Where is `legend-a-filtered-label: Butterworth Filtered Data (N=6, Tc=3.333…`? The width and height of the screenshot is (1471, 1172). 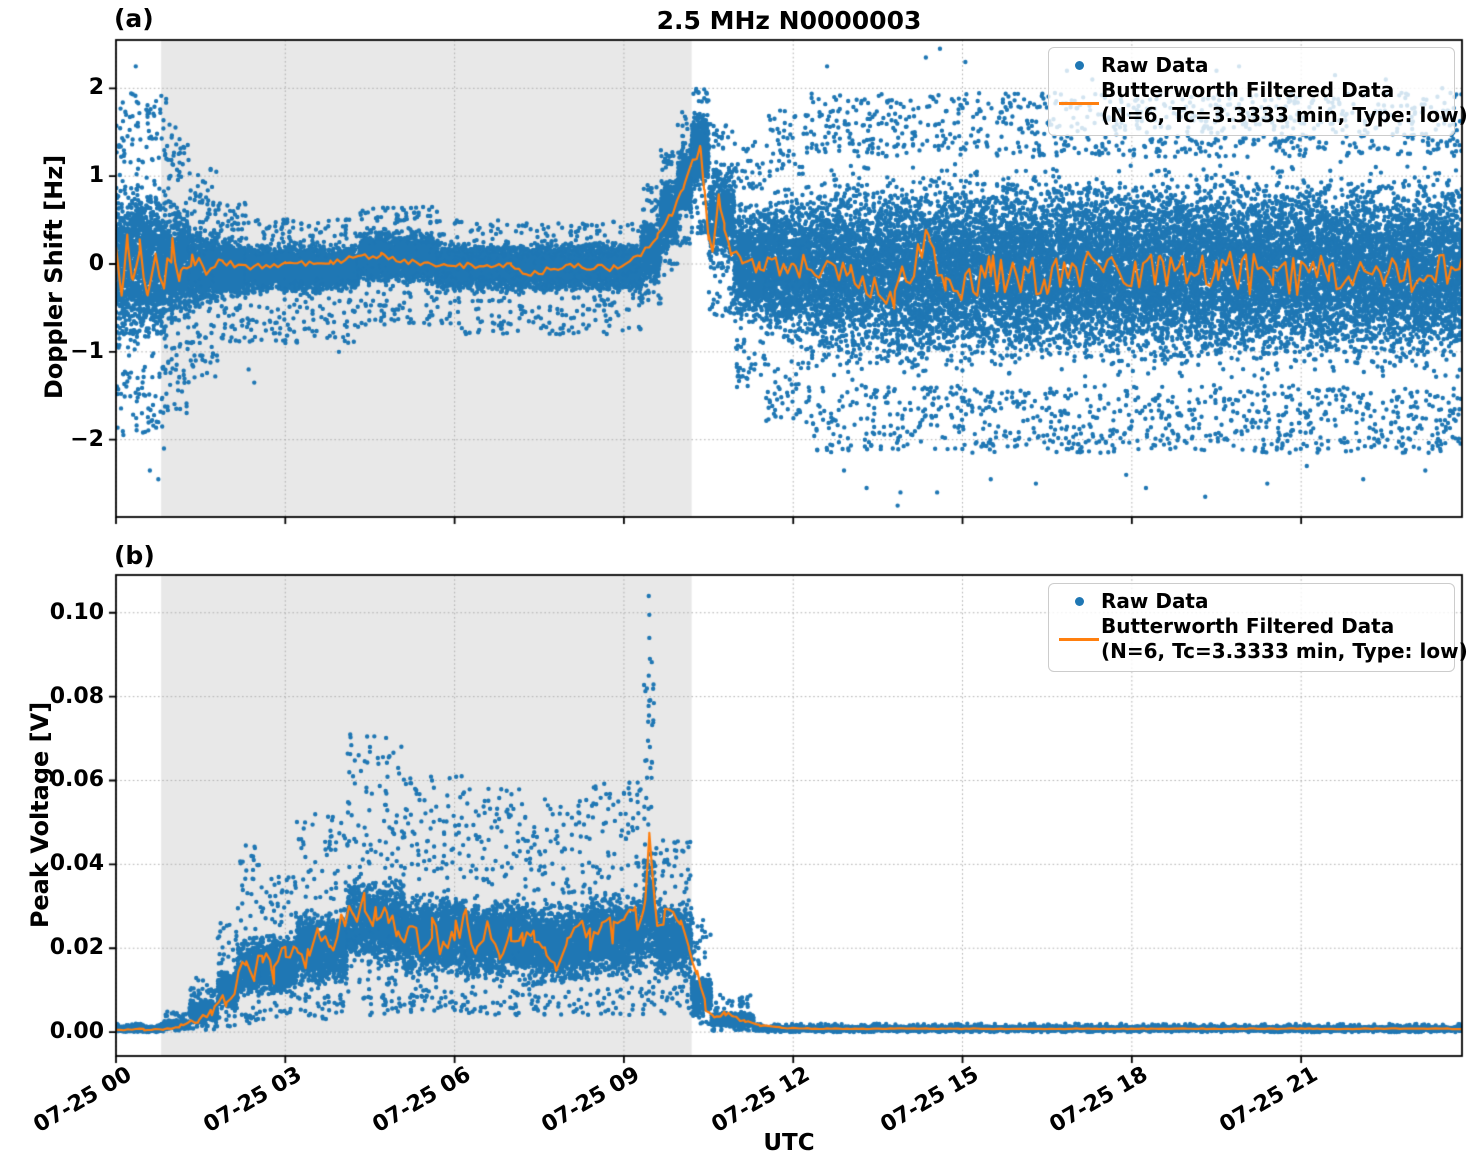
legend-a-filtered-label: Butterworth Filtered Data (N=6, Tc=3.333… is located at coordinates (1284, 103).